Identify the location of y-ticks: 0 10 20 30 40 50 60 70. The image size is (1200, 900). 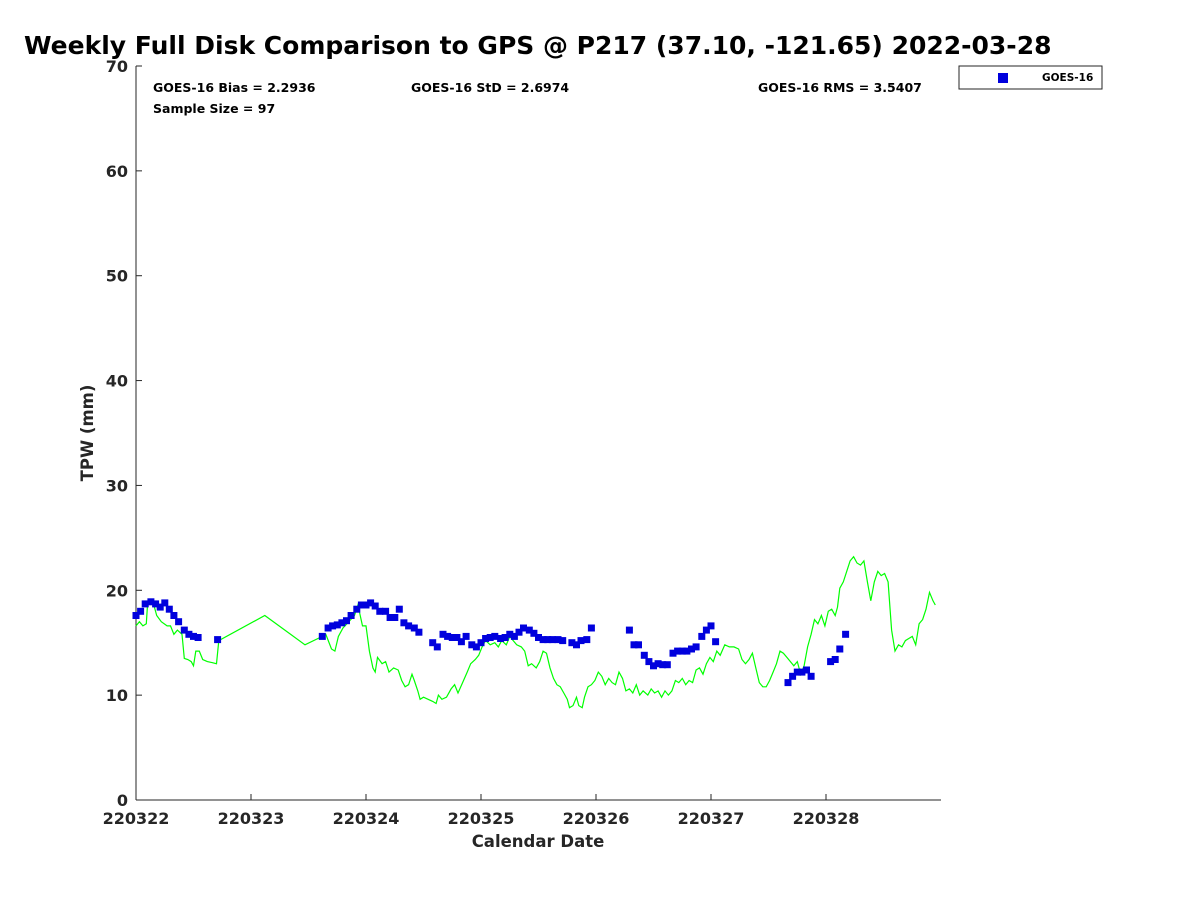
(124, 433).